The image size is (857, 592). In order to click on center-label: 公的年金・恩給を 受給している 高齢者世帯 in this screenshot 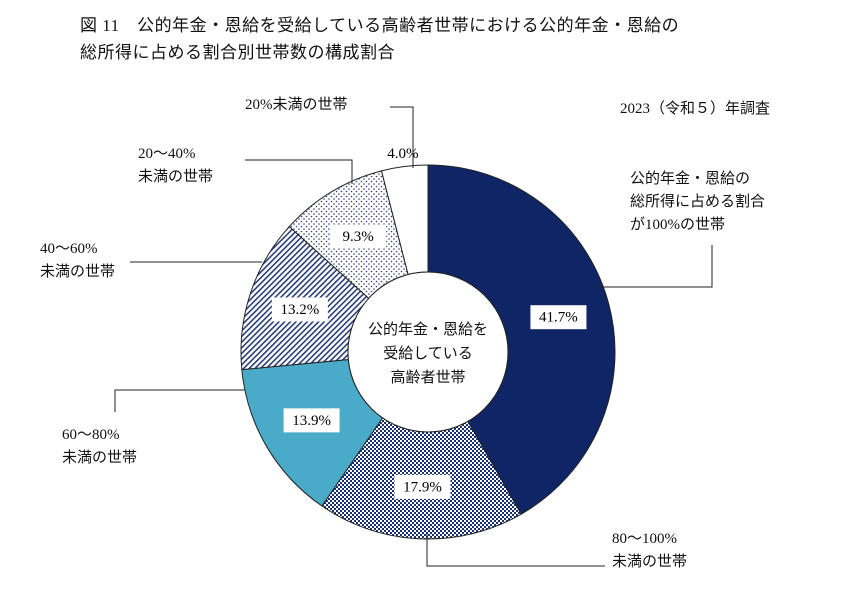, I will do `click(427, 354)`.